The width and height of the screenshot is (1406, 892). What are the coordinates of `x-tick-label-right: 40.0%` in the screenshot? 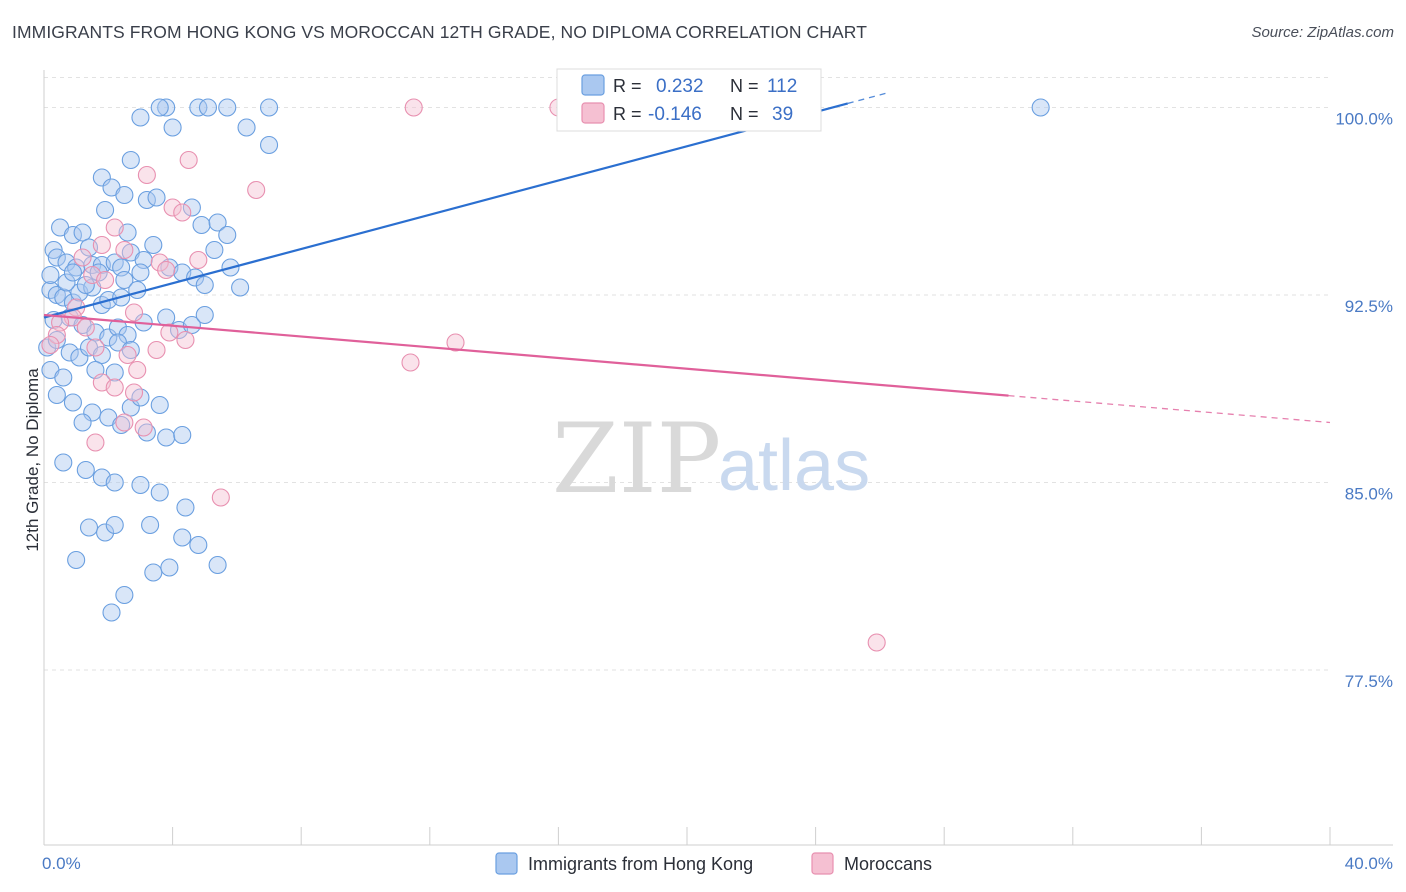 It's located at (1369, 863).